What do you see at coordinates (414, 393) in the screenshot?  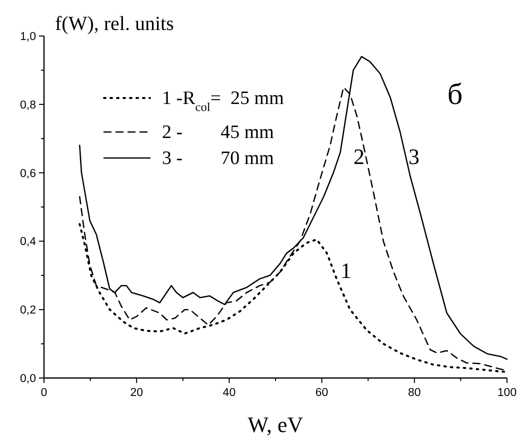 I see `x-tick-label: 80` at bounding box center [414, 393].